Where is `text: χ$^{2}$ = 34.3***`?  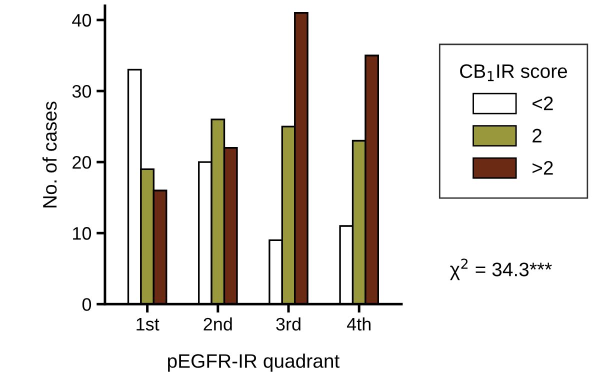
text: χ$^{2}$ = 34.3*** is located at coordinates (501, 269).